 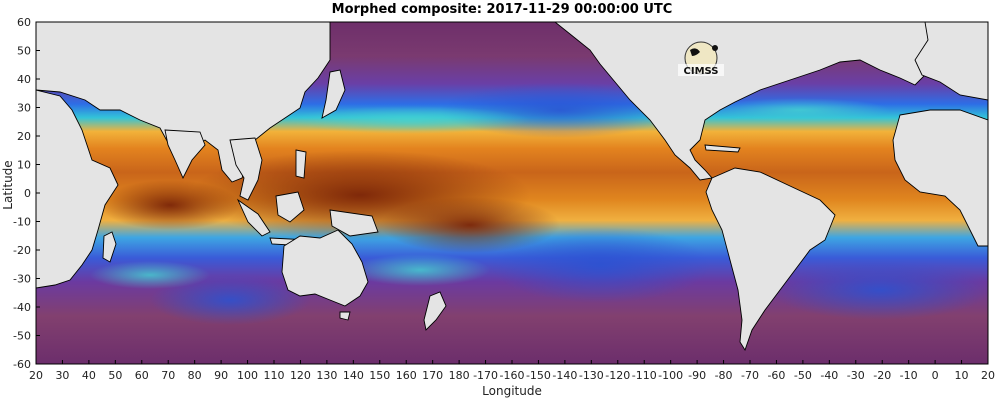 I want to click on x-tick-label: -130, so click(x=591, y=375).